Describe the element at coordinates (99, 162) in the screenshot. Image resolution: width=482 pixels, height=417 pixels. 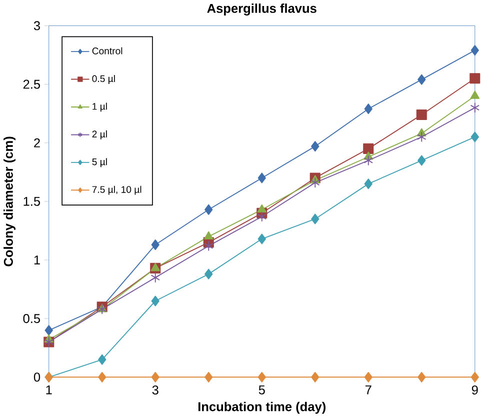
I see `legend-label: 5 µl` at that location.